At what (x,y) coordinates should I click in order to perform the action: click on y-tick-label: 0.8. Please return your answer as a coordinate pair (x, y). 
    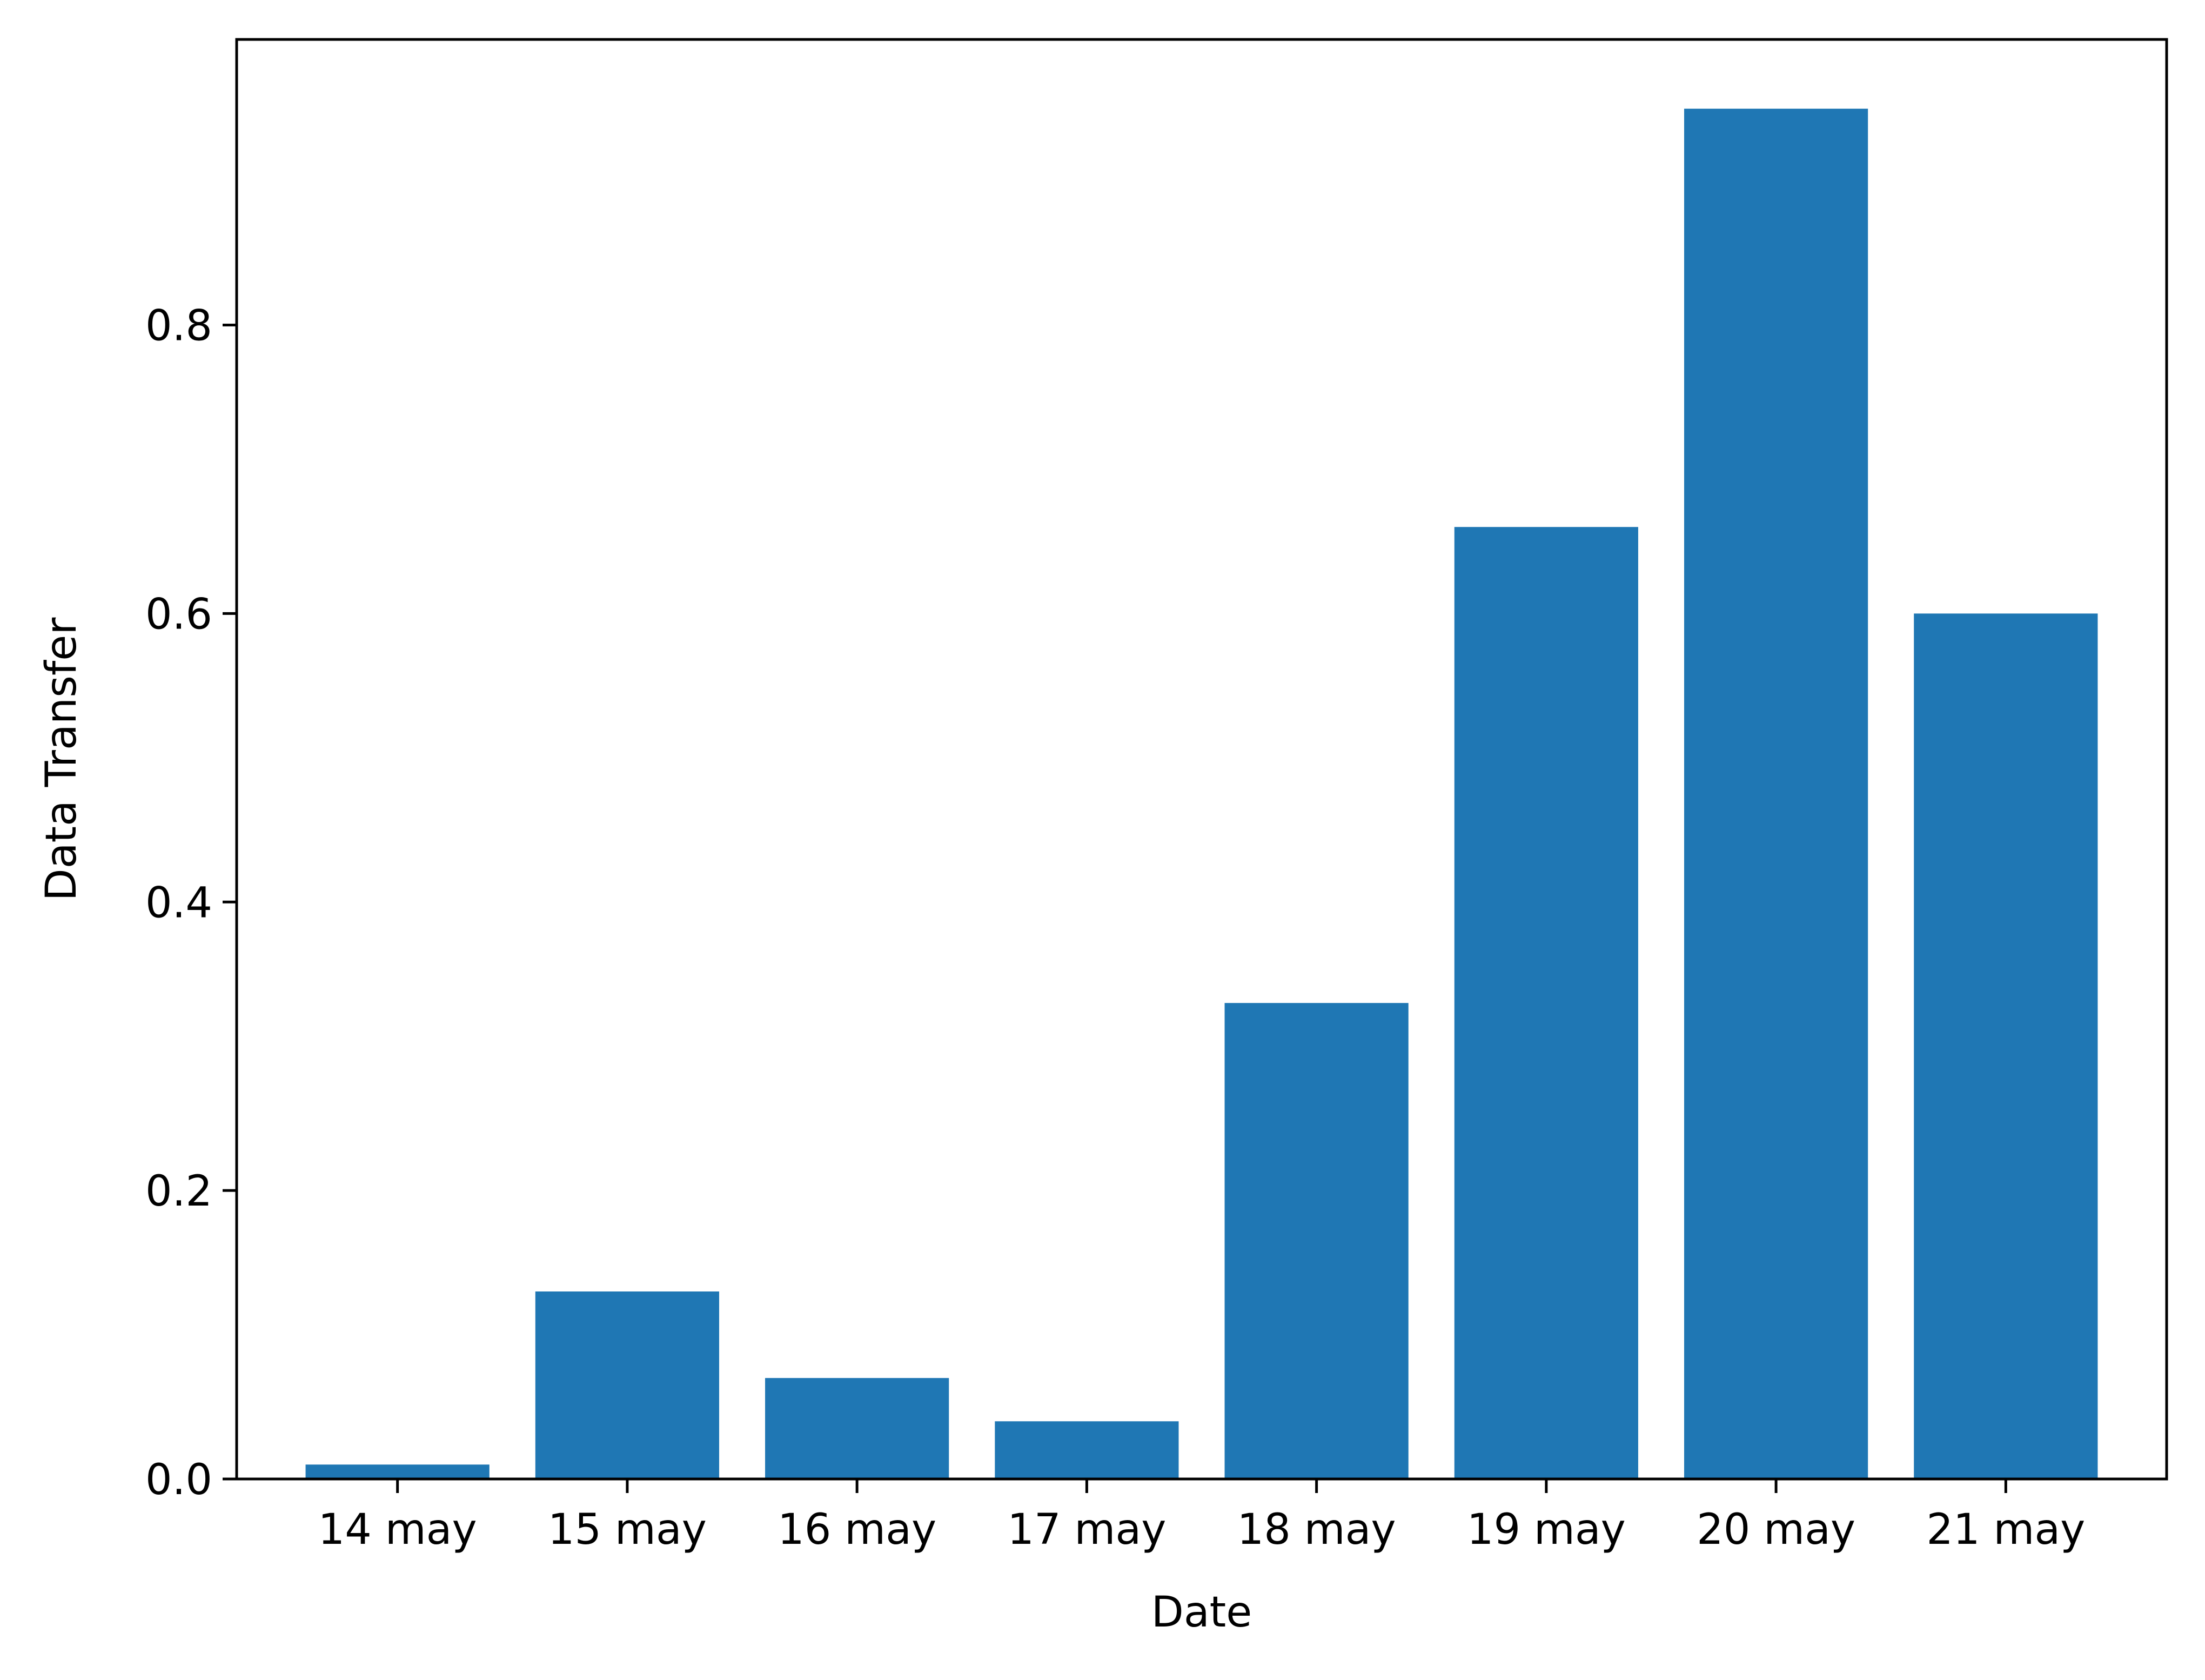
    Looking at the image, I should click on (178, 326).